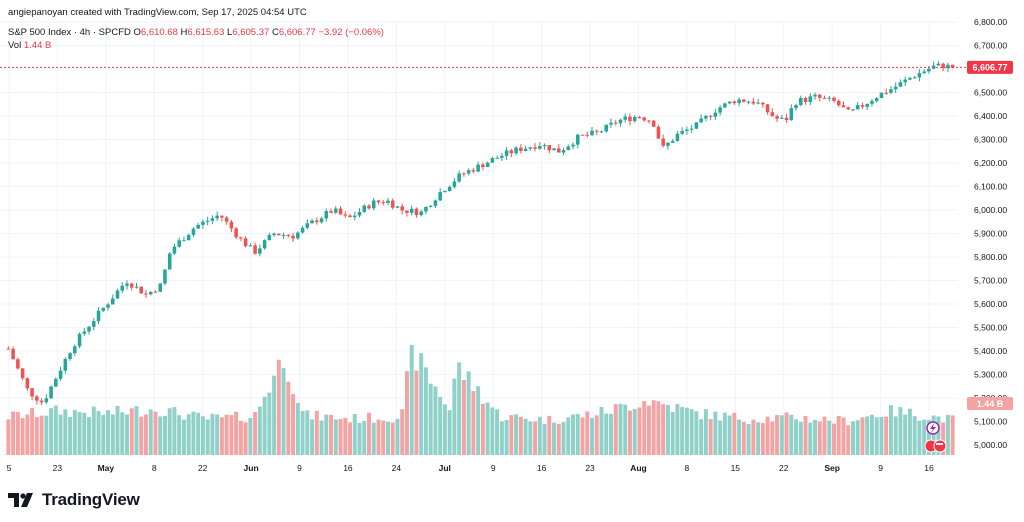  Describe the element at coordinates (20, 500) in the screenshot. I see `tradingview-logo-icon` at that location.